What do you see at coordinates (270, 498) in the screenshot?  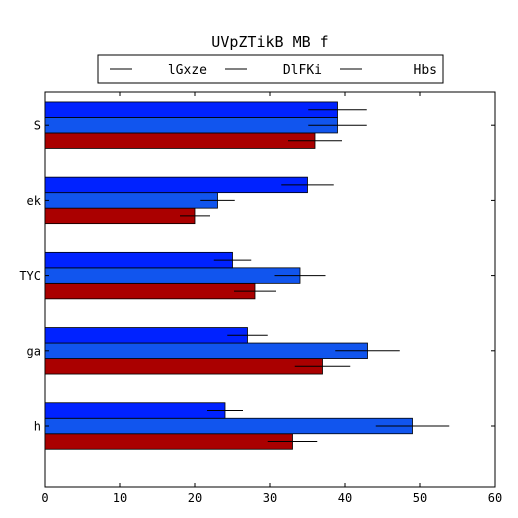 I see `x-tick-label: 30` at bounding box center [270, 498].